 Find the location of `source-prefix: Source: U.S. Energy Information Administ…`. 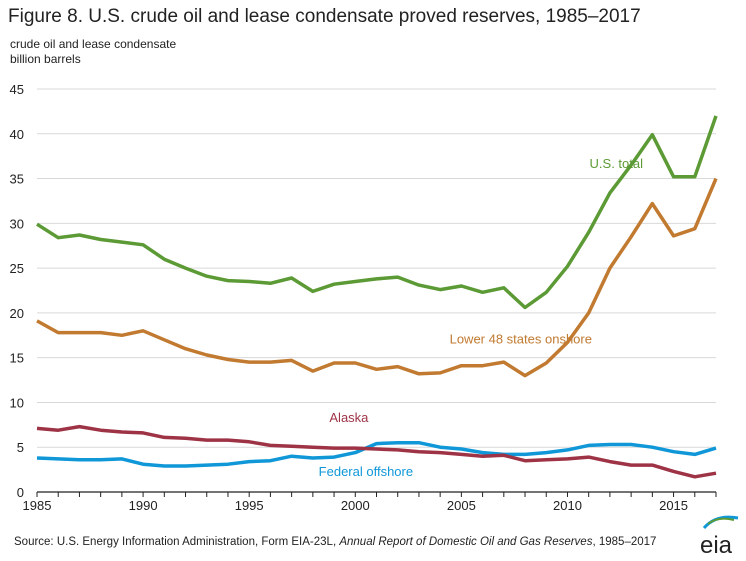

source-prefix: Source: U.S. Energy Information Administ… is located at coordinates (177, 542).